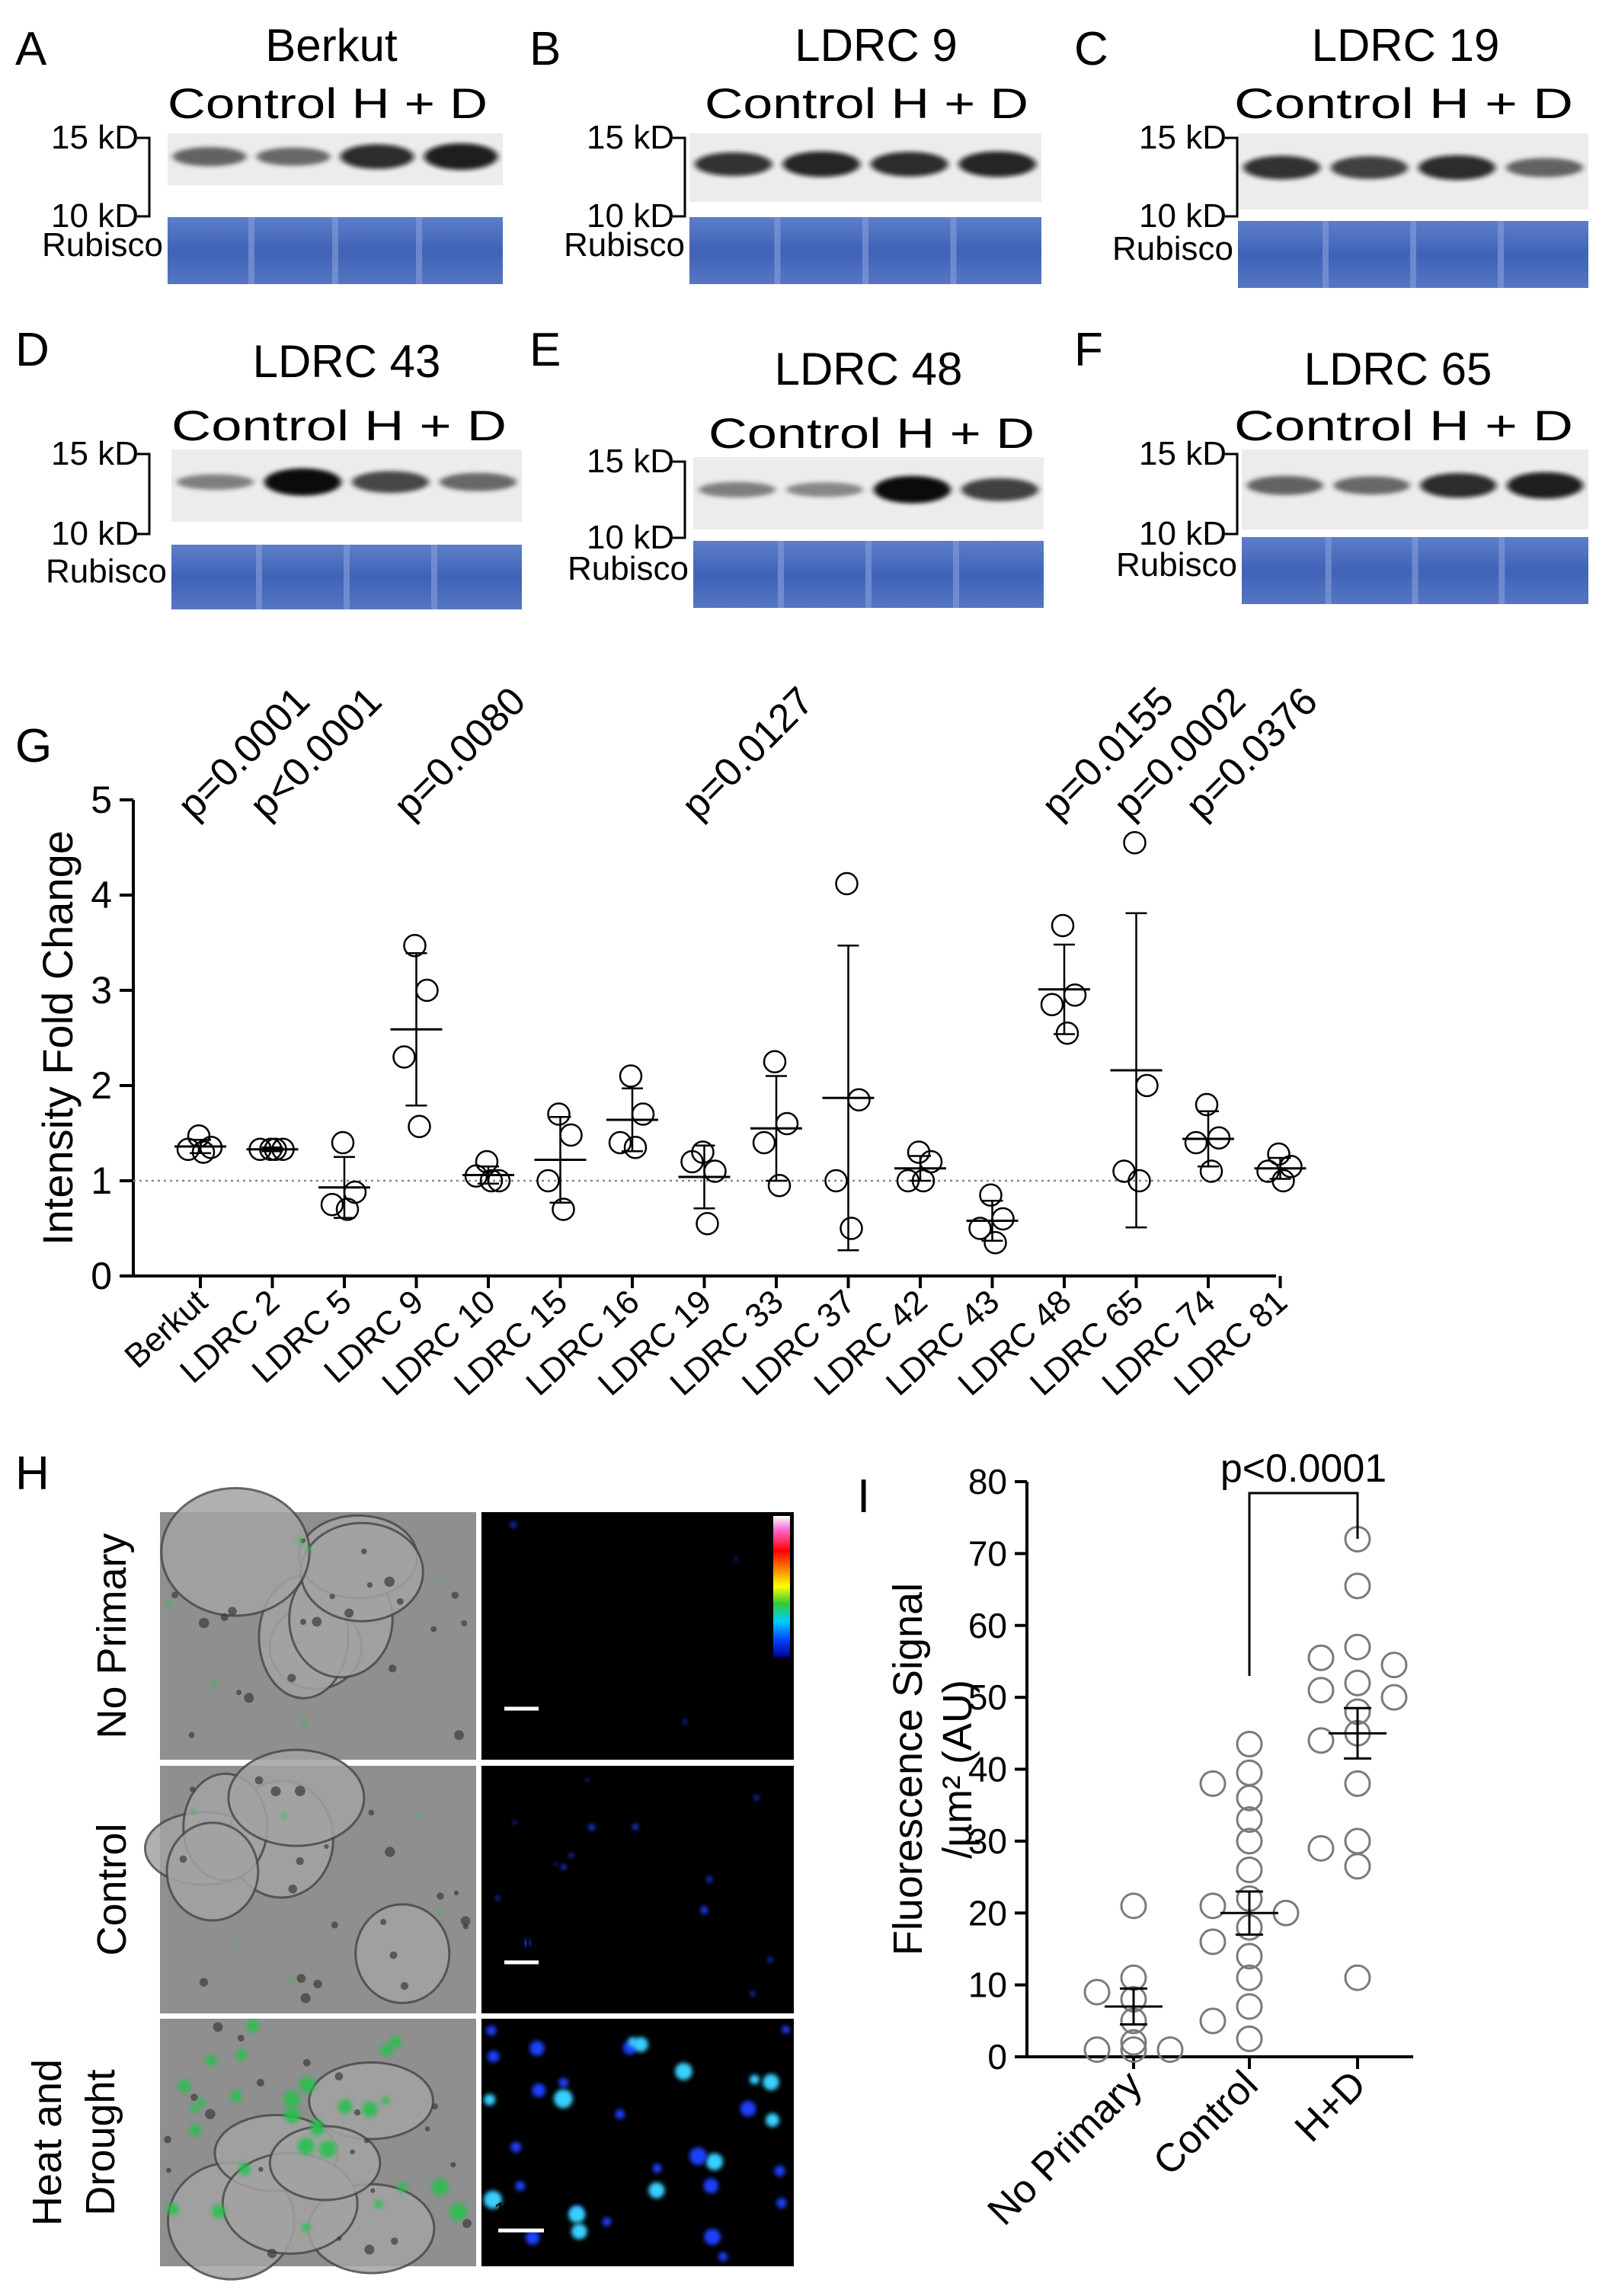  I want to click on panel-letter: A, so click(31, 49).